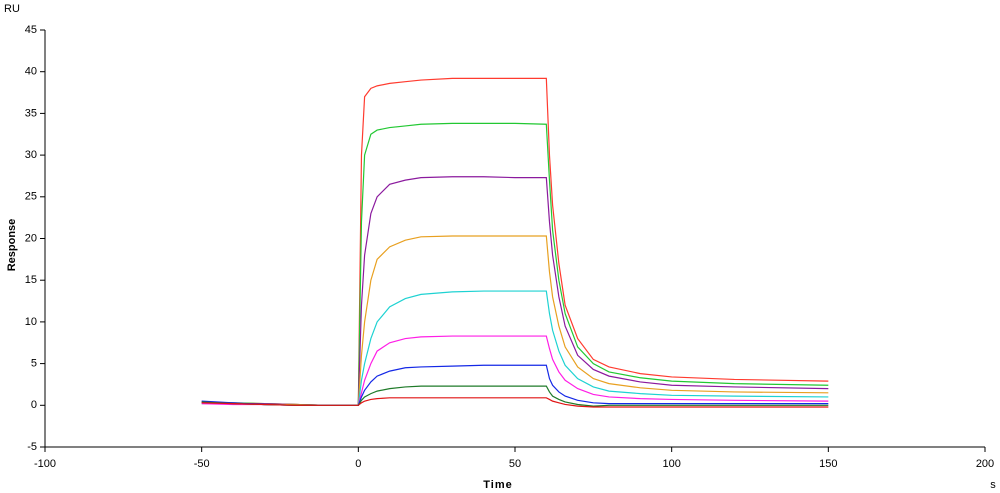 The image size is (1000, 493). Describe the element at coordinates (31, 322) in the screenshot. I see `y-tick-label: 10` at that location.